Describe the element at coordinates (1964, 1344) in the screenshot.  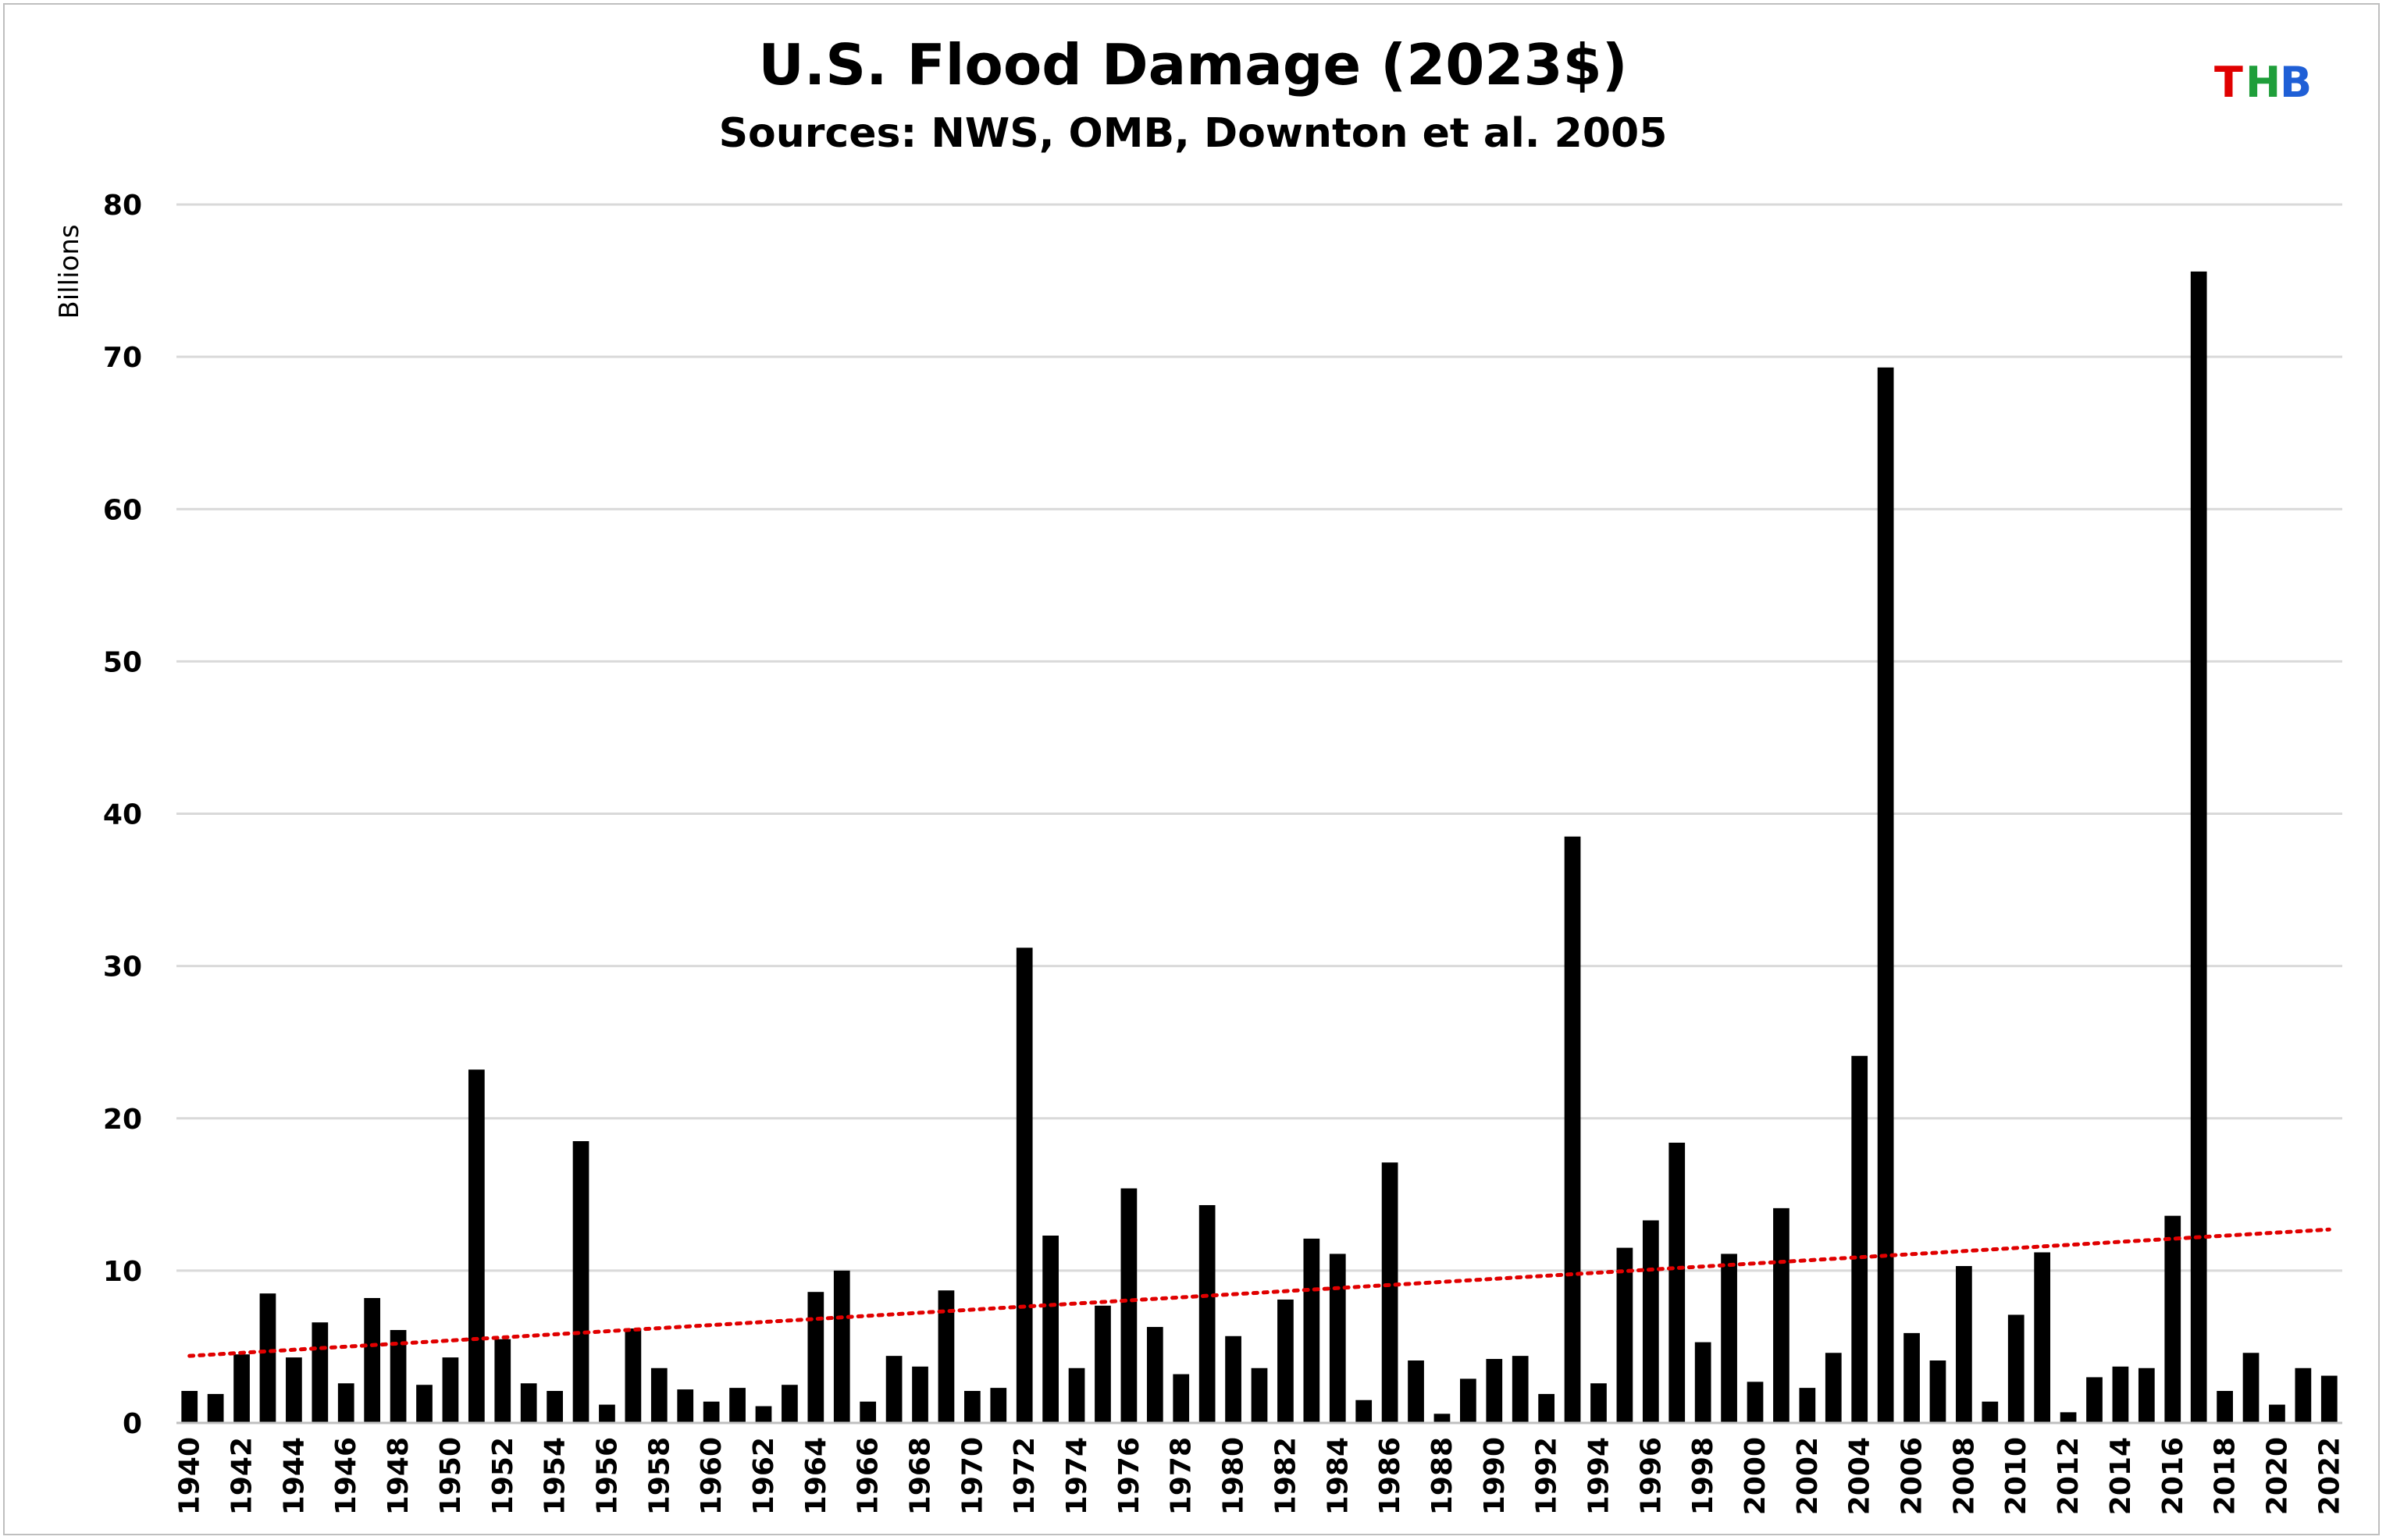
I see `bar-2008` at that location.